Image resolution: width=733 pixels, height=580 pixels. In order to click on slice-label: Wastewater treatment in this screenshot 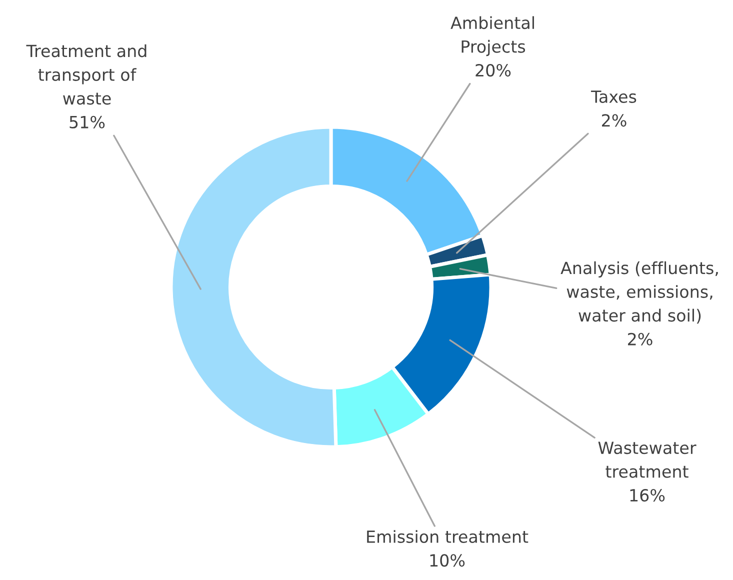, I will do `click(647, 460)`.